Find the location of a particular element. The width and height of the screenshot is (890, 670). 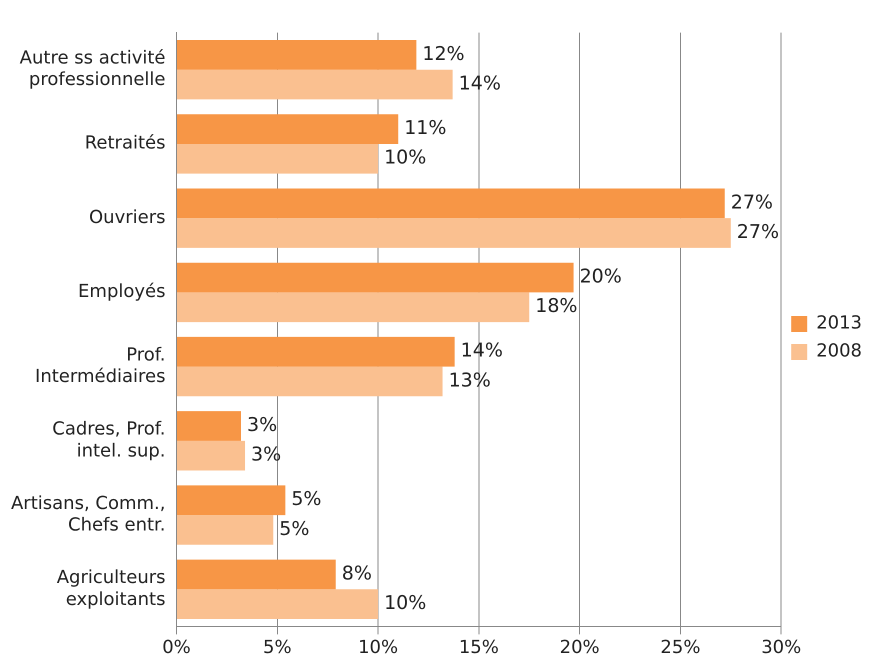

x-tick-label: 10% is located at coordinates (378, 647).